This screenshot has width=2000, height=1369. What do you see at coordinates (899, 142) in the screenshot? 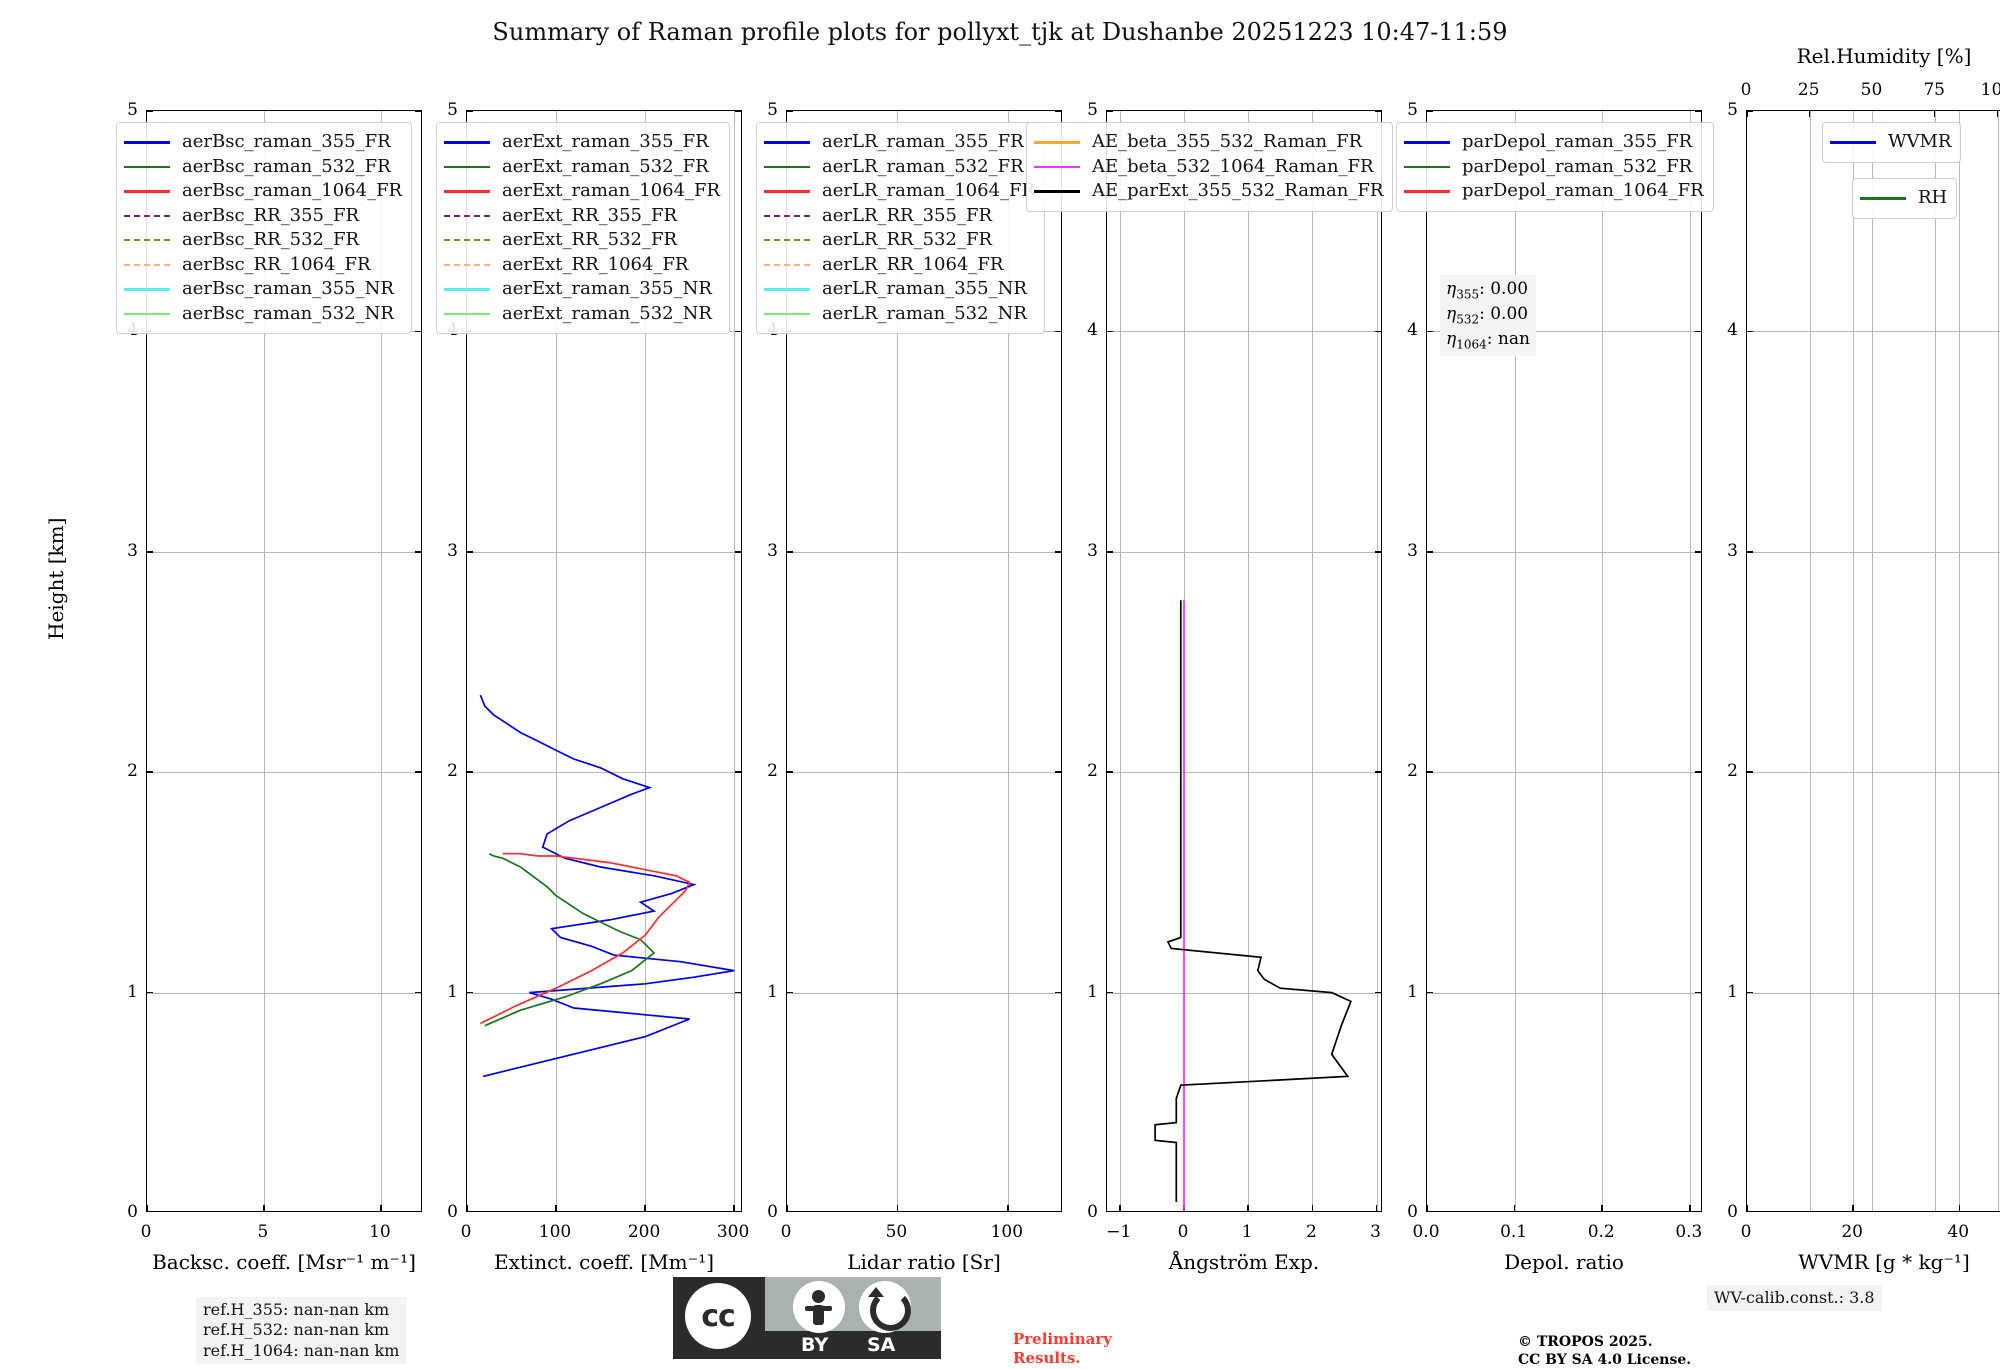
I see `legend-item: aerLR_raman_355_FR` at bounding box center [899, 142].